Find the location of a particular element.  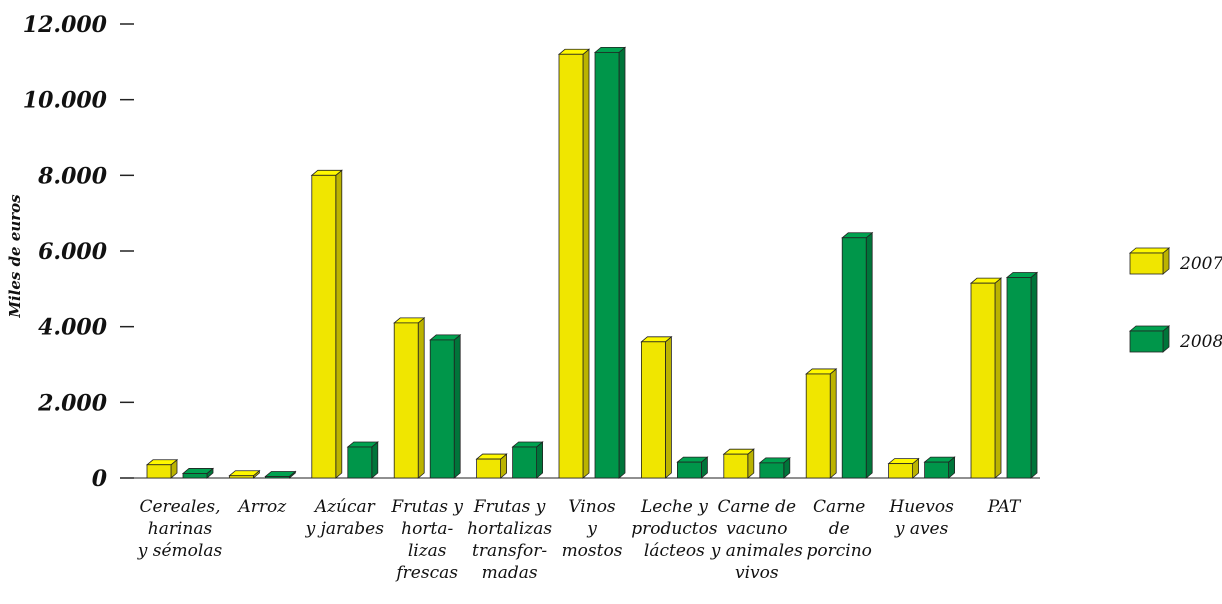

x-tick-label-line: vivos is located at coordinates (757, 573).